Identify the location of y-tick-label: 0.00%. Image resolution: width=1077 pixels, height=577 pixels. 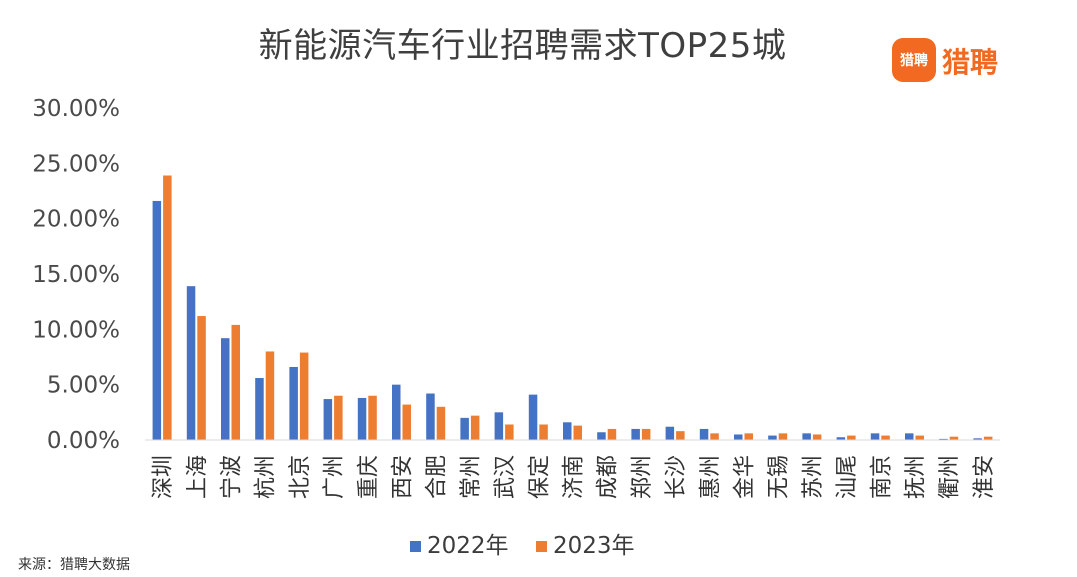
(83, 441).